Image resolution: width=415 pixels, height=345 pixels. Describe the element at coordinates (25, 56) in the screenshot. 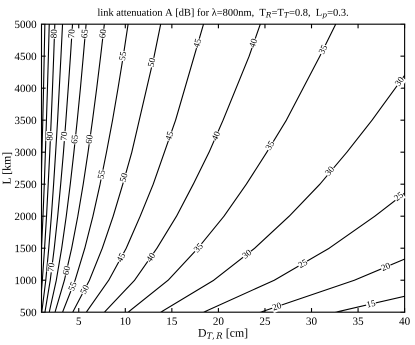

I see `y-tick-label: 4500` at that location.